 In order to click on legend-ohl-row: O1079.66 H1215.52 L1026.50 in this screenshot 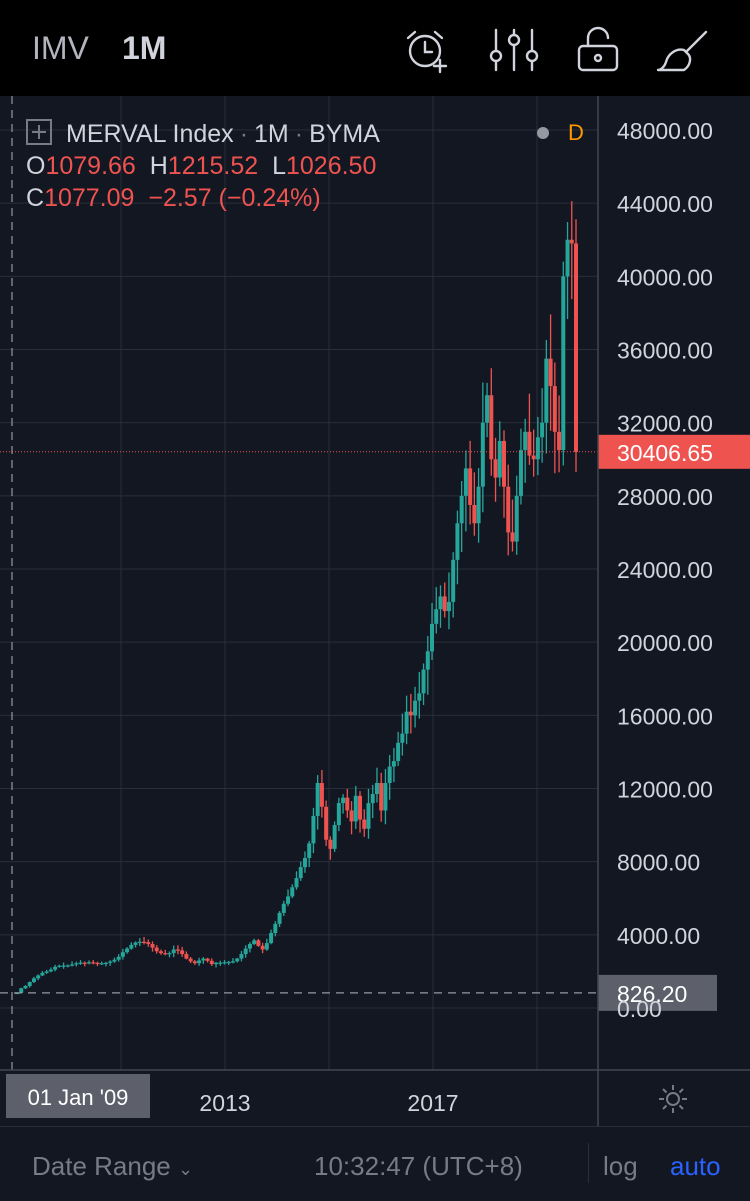, I will do `click(203, 166)`.